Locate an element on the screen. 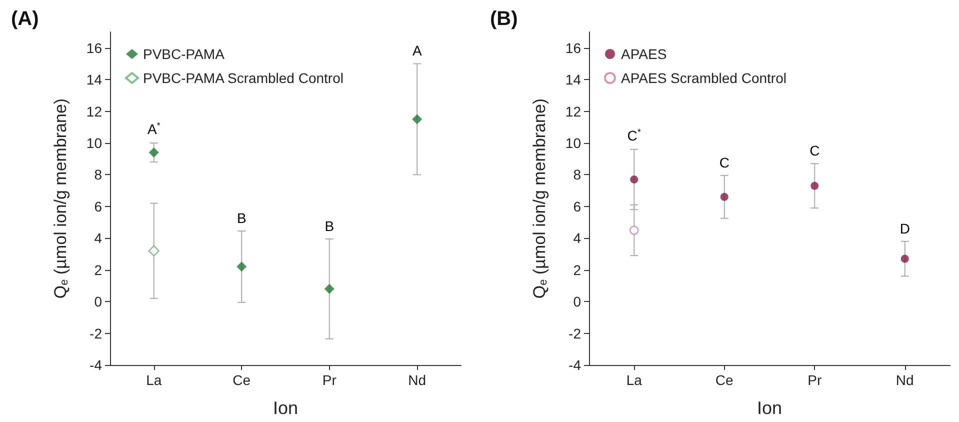 Image resolution: width=959 pixels, height=422 pixels. legend-label: PVBC-PAMA Scrambled Control is located at coordinates (243, 78).